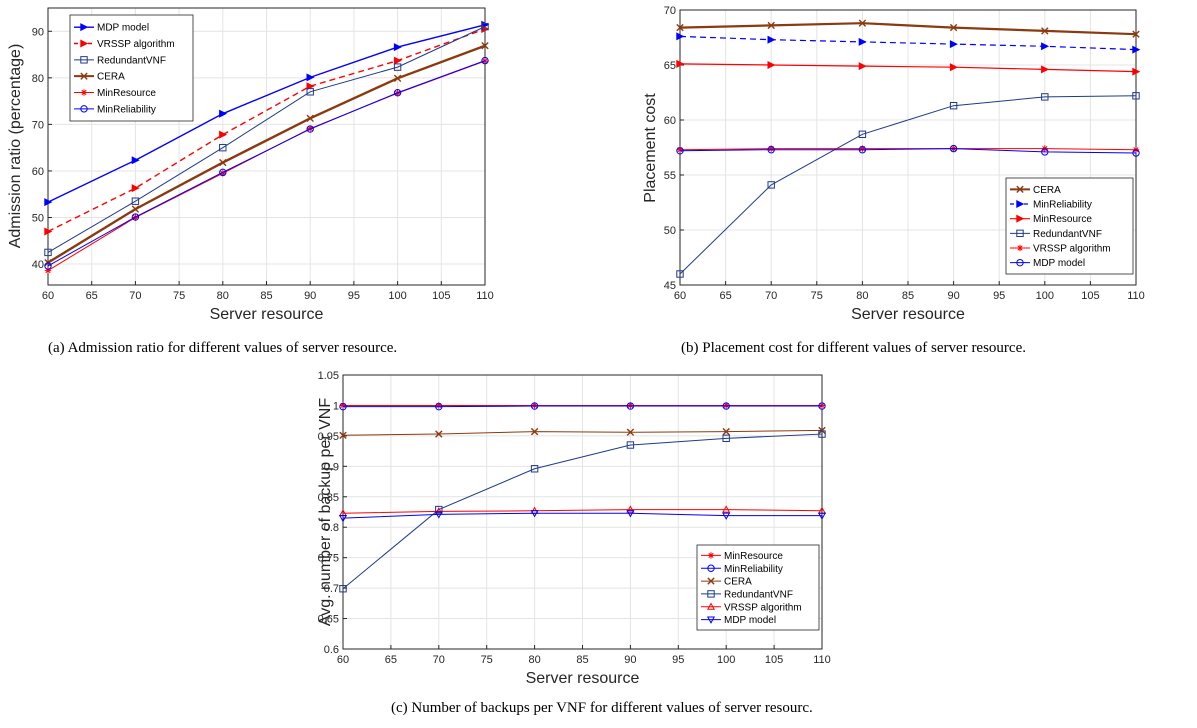  I want to click on plot-b-xtick-label: 90, so click(953, 296).